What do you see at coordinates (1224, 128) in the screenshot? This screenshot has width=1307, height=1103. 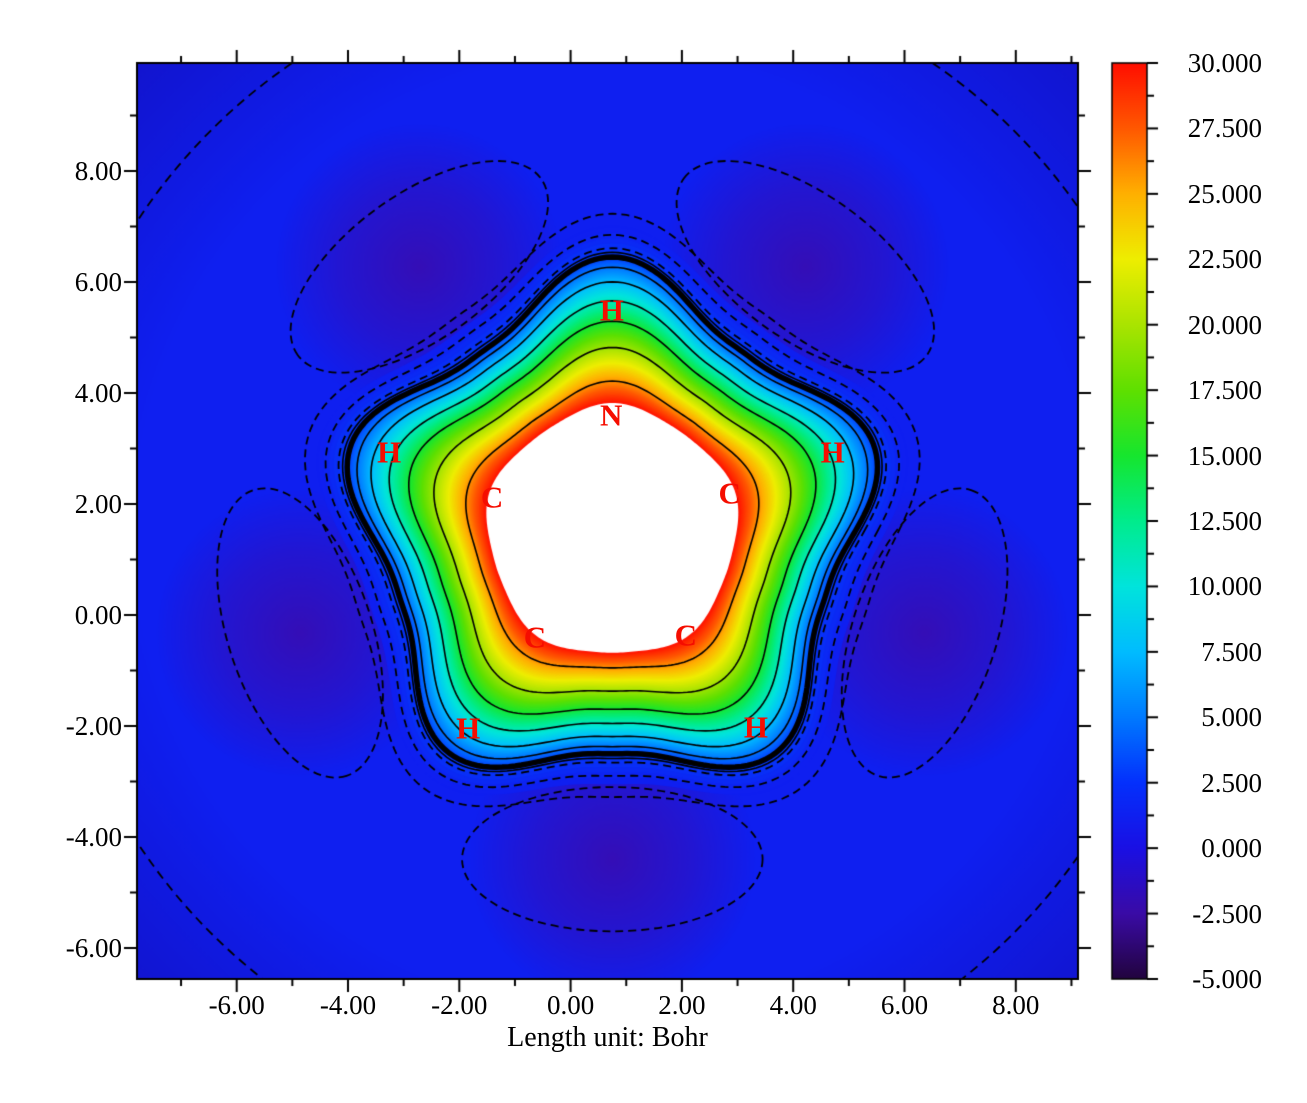 I see `colorbar-tick-label: 27.500` at bounding box center [1224, 128].